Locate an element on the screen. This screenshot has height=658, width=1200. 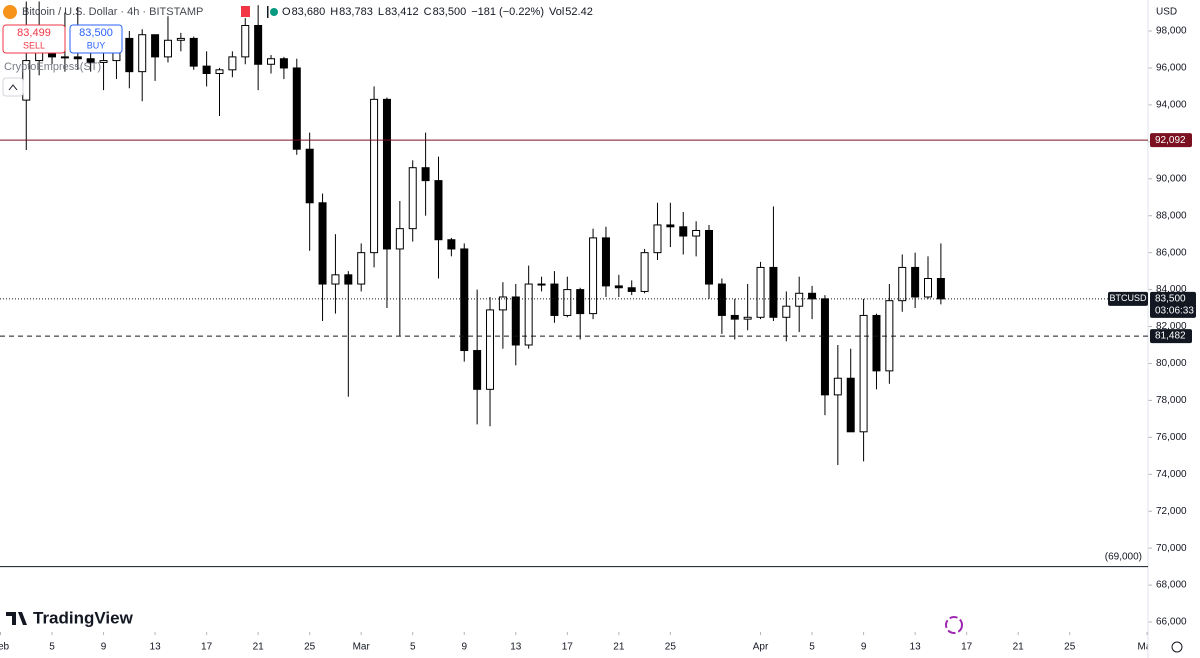
ohlc-open: 83,680 is located at coordinates (309, 12).